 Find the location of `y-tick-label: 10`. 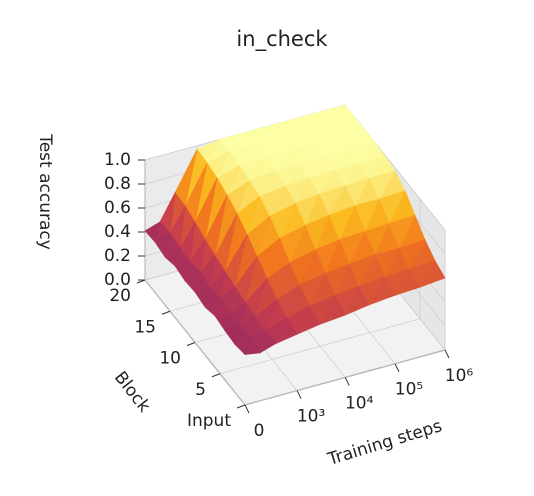

y-tick-label: 10 is located at coordinates (170, 359).